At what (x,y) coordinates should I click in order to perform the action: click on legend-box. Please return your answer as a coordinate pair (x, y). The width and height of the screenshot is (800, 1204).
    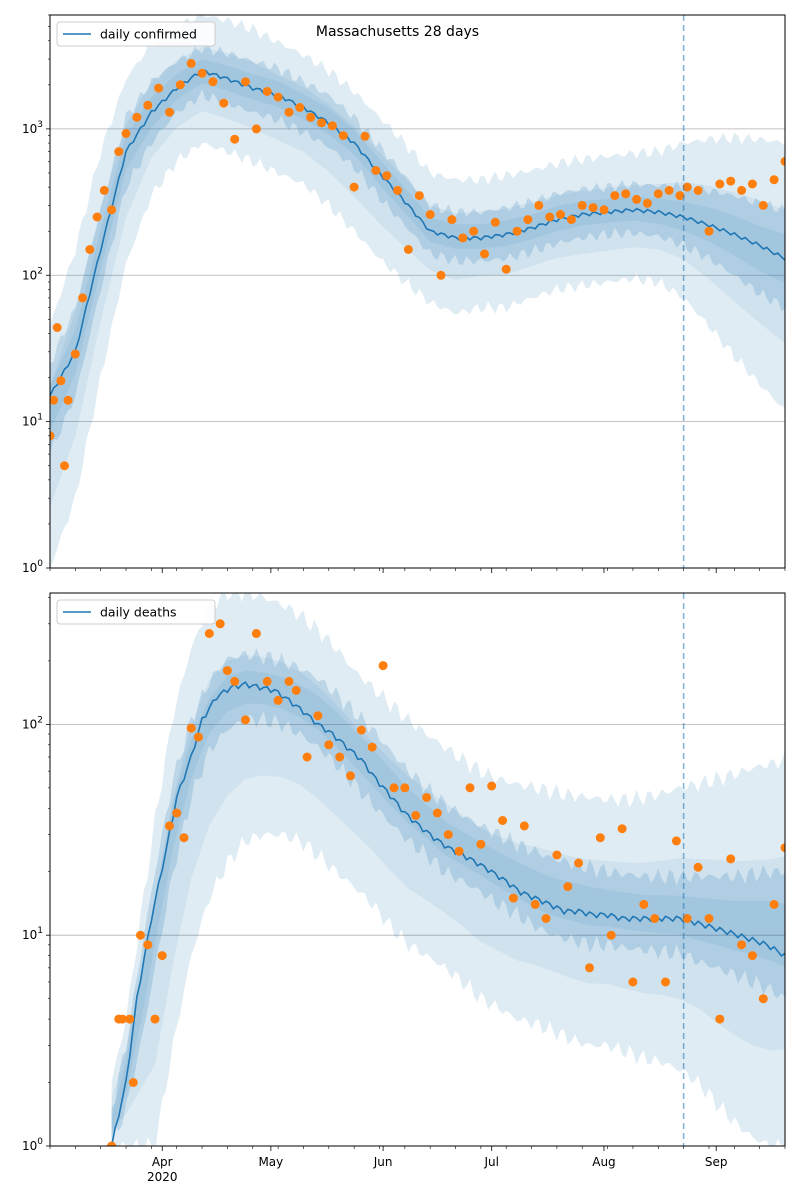
    Looking at the image, I should click on (136, 34).